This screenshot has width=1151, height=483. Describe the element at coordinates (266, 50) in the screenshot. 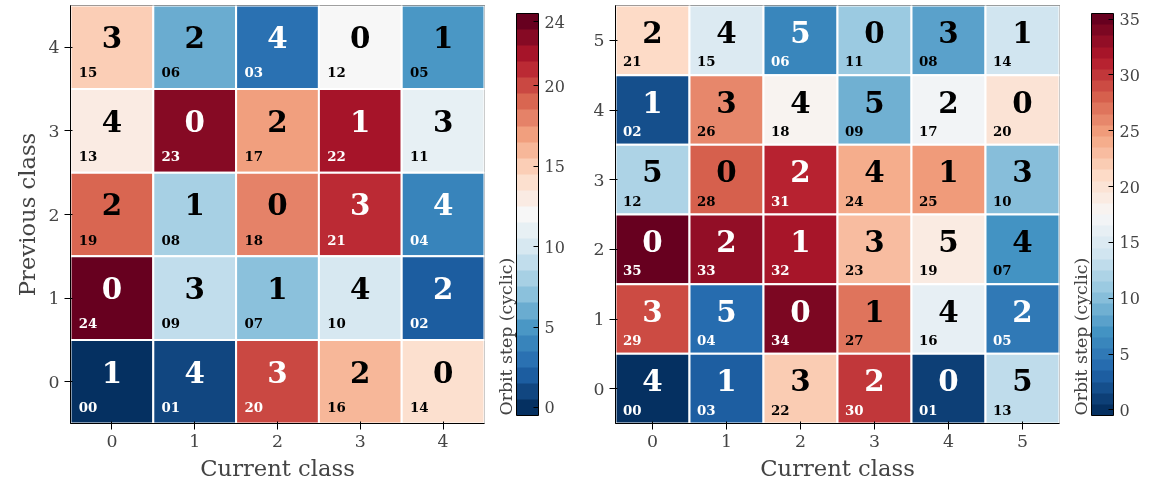

I see `text: 4 03` at that location.